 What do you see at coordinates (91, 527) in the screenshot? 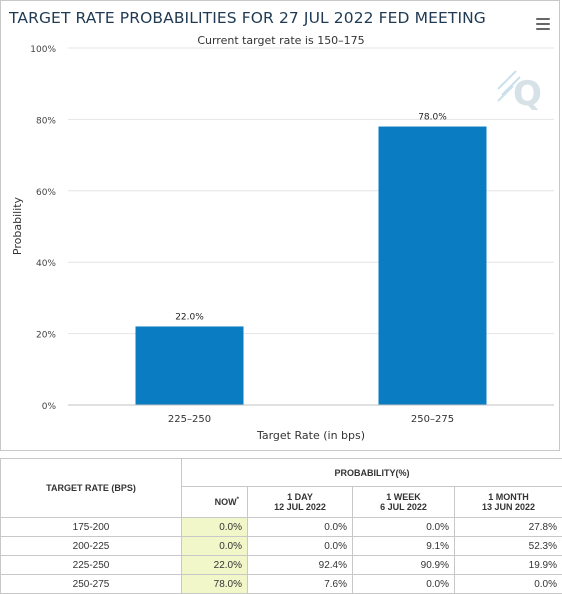
I see `rate-cell: 175-200` at bounding box center [91, 527].